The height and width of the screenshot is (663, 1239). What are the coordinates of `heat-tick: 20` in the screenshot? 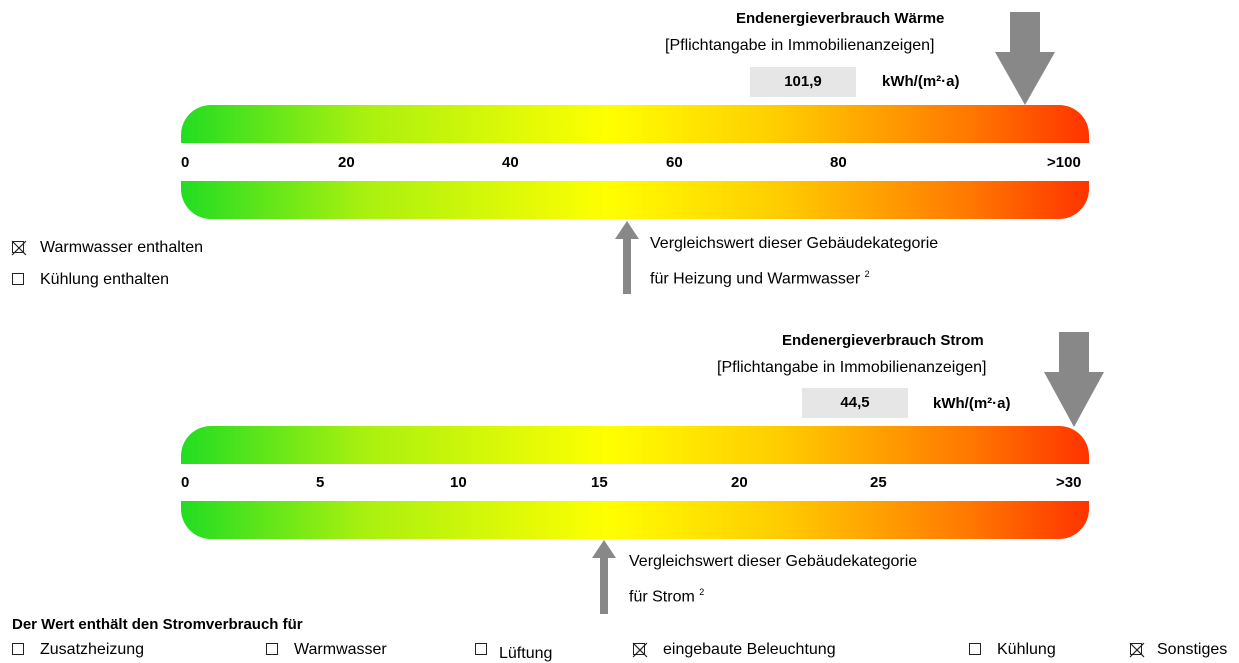 It's located at (346, 162).